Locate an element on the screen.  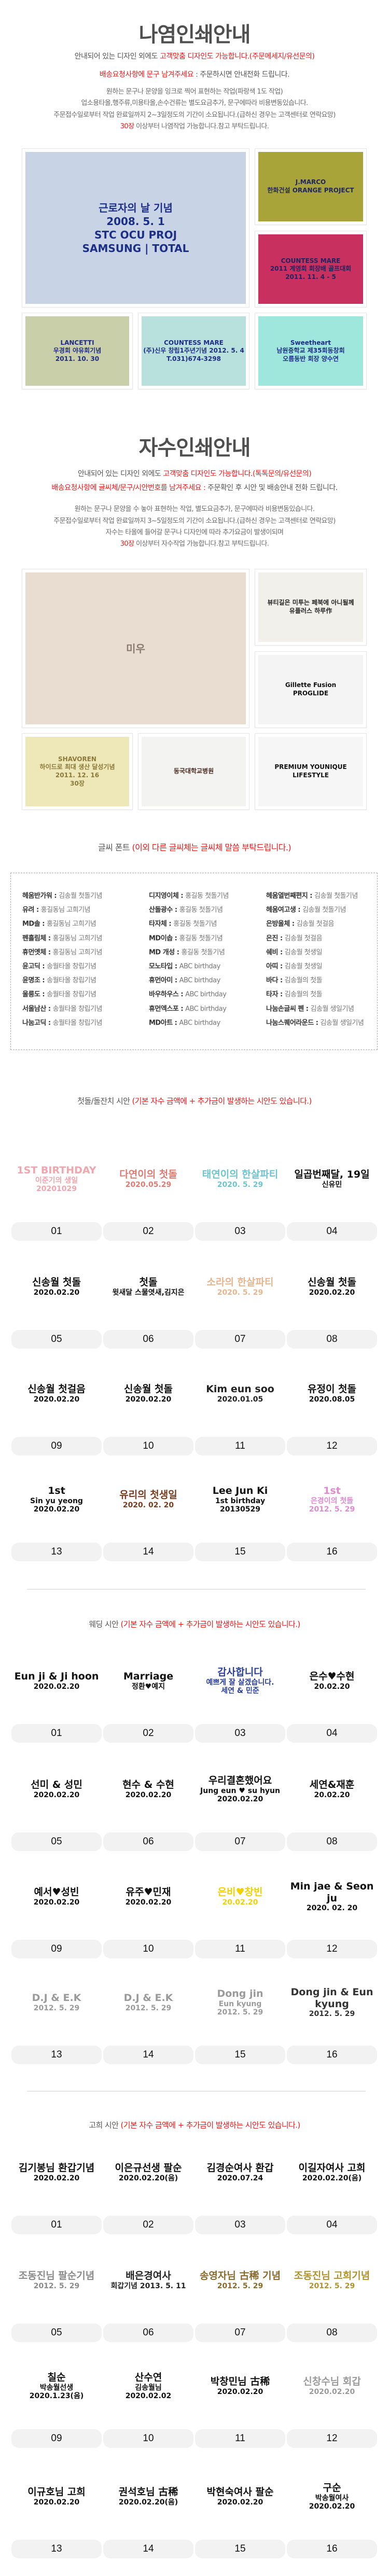
design-preview: 이길자여사 고희 2020.02.20(음) is located at coordinates (332, 2172).